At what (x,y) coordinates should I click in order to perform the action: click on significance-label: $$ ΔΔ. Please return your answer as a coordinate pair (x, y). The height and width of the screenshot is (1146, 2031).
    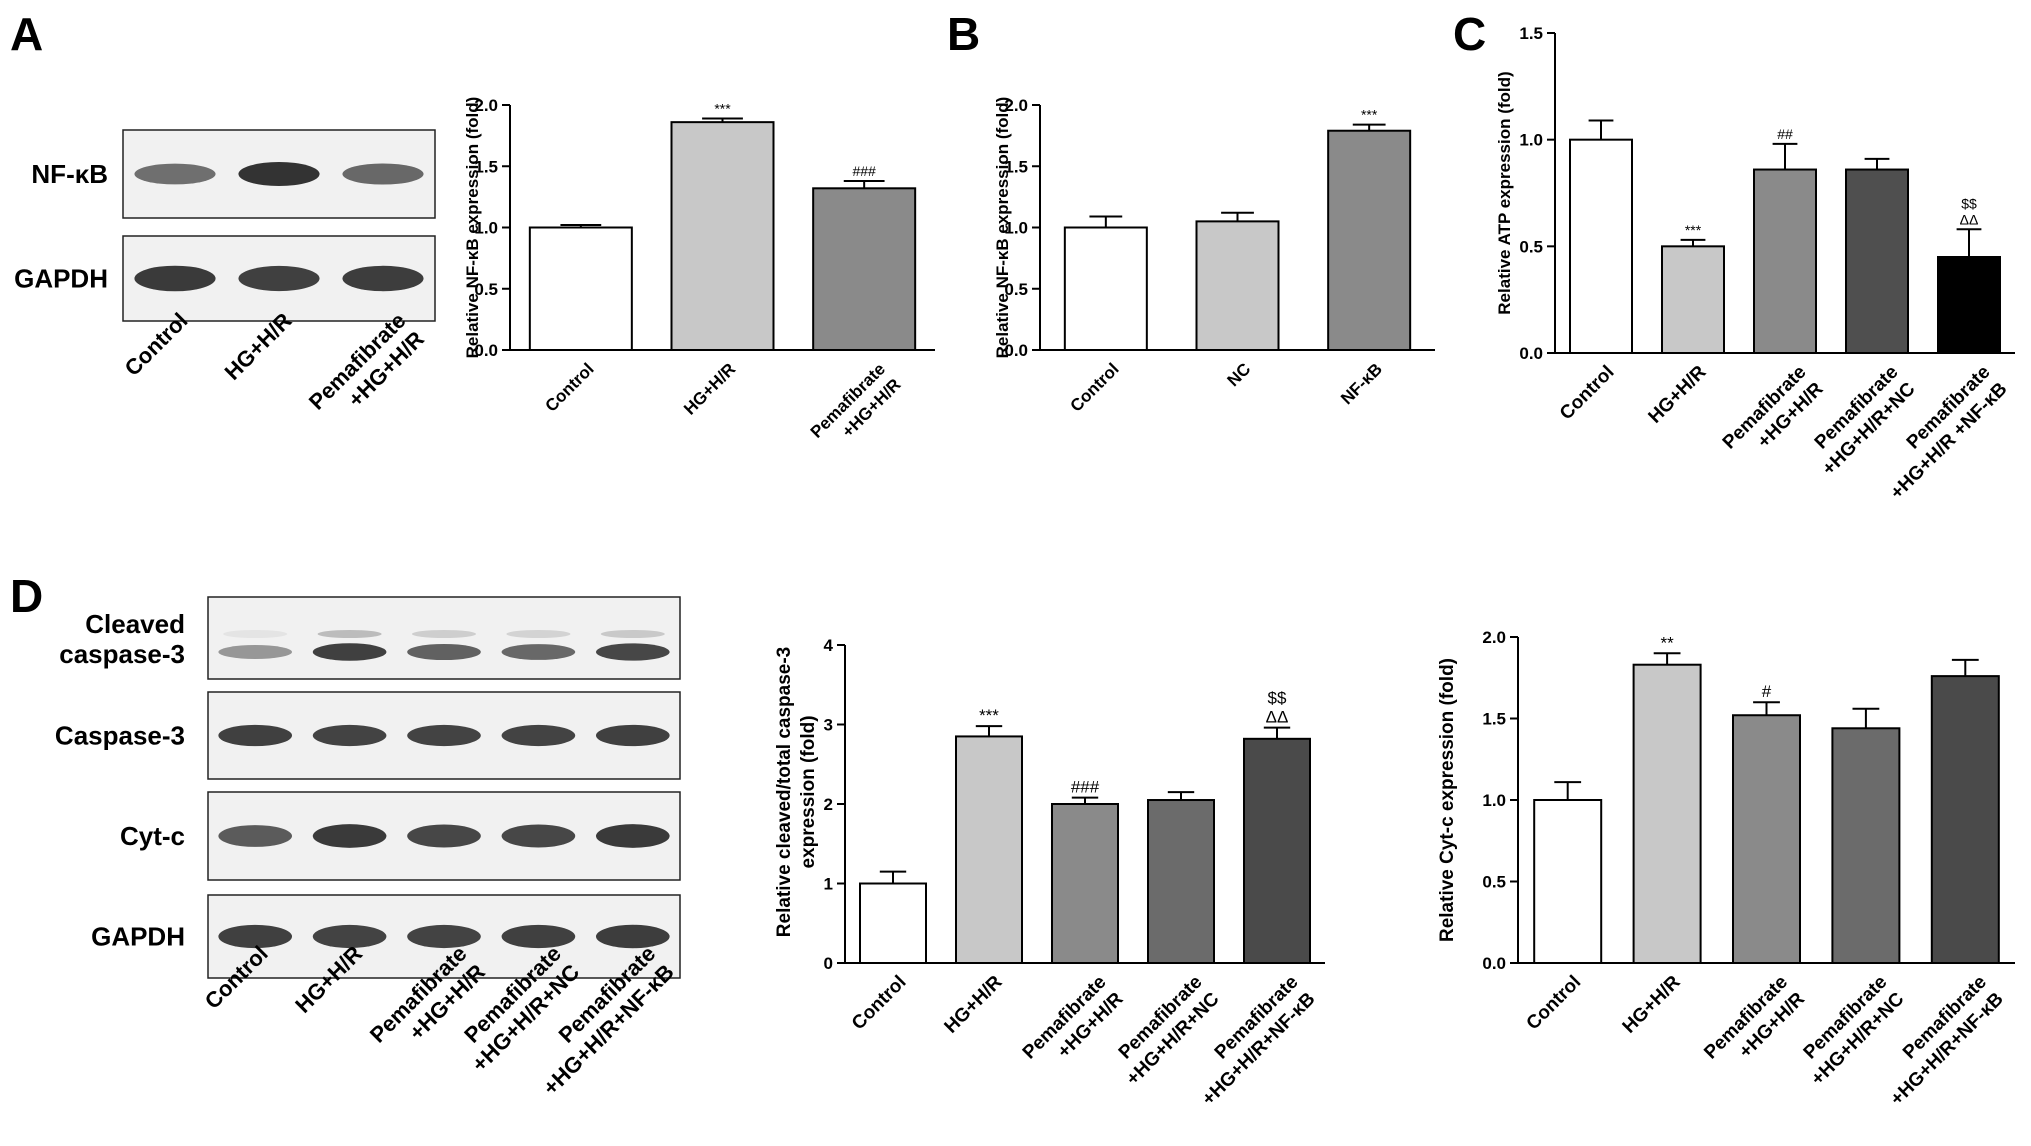
    Looking at the image, I should click on (1277, 708).